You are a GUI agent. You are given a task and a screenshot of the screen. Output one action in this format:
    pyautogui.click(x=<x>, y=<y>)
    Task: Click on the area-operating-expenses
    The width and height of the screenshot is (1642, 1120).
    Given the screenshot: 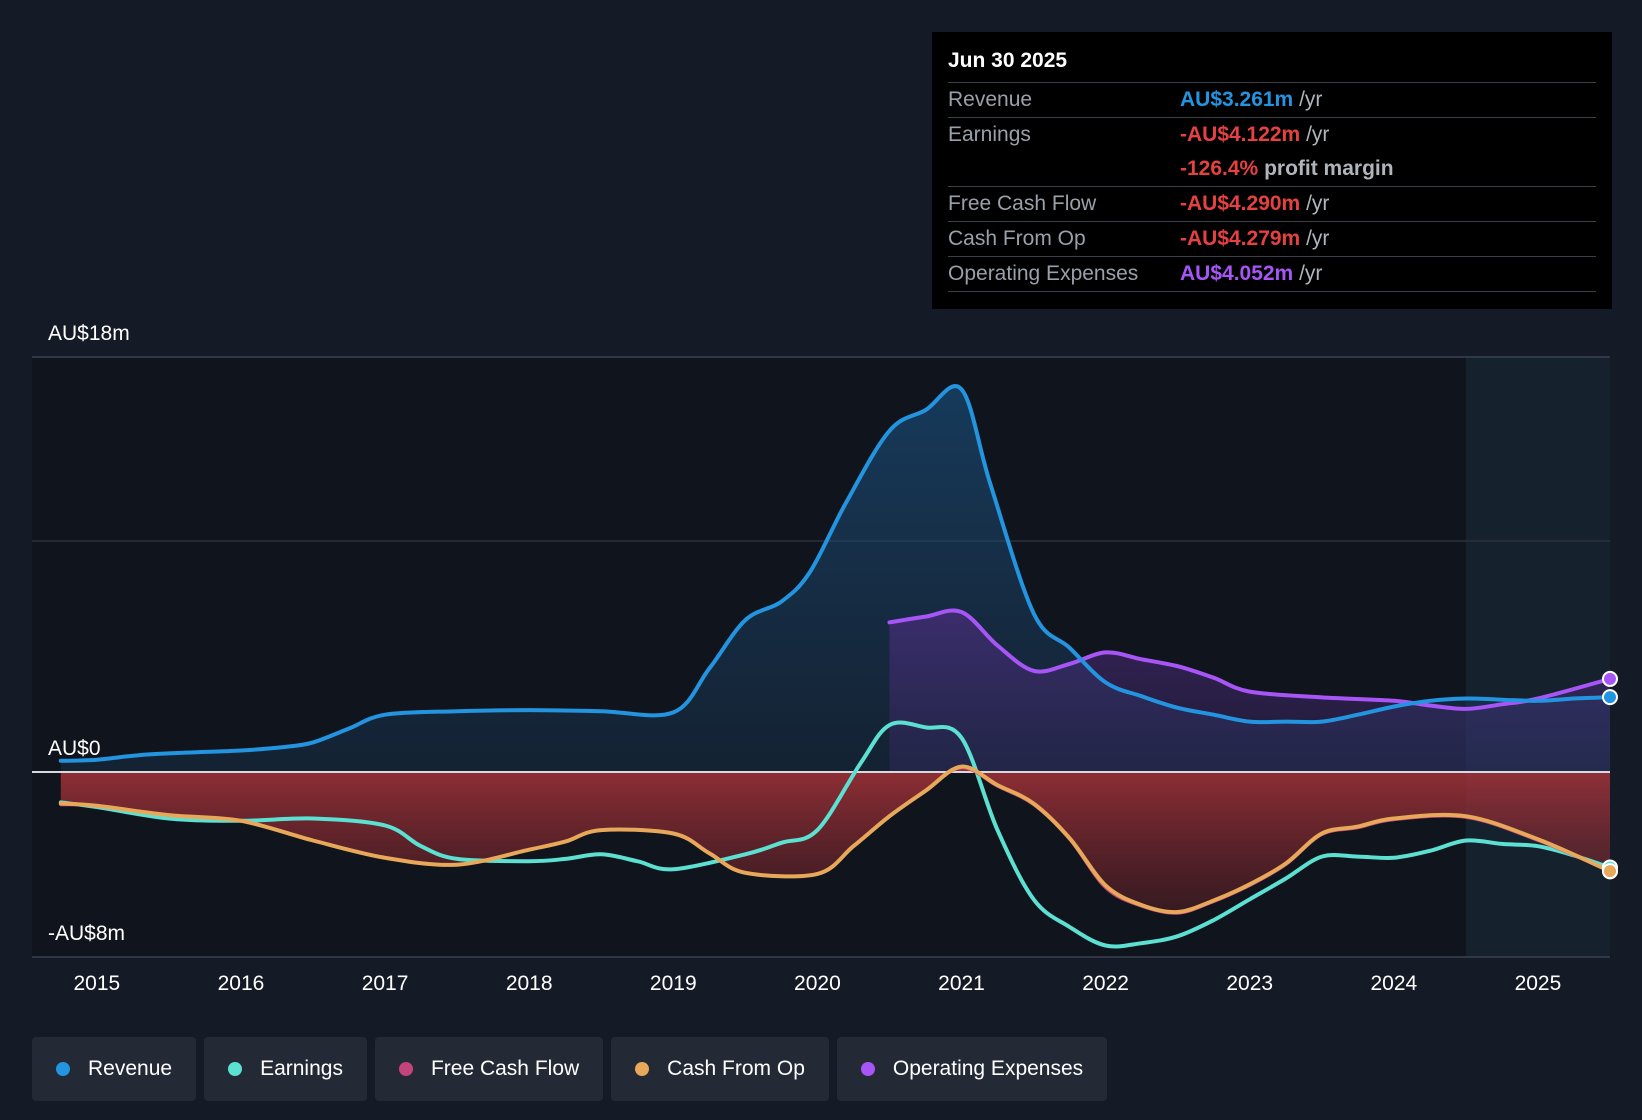 What is the action you would take?
    pyautogui.click(x=1249, y=691)
    